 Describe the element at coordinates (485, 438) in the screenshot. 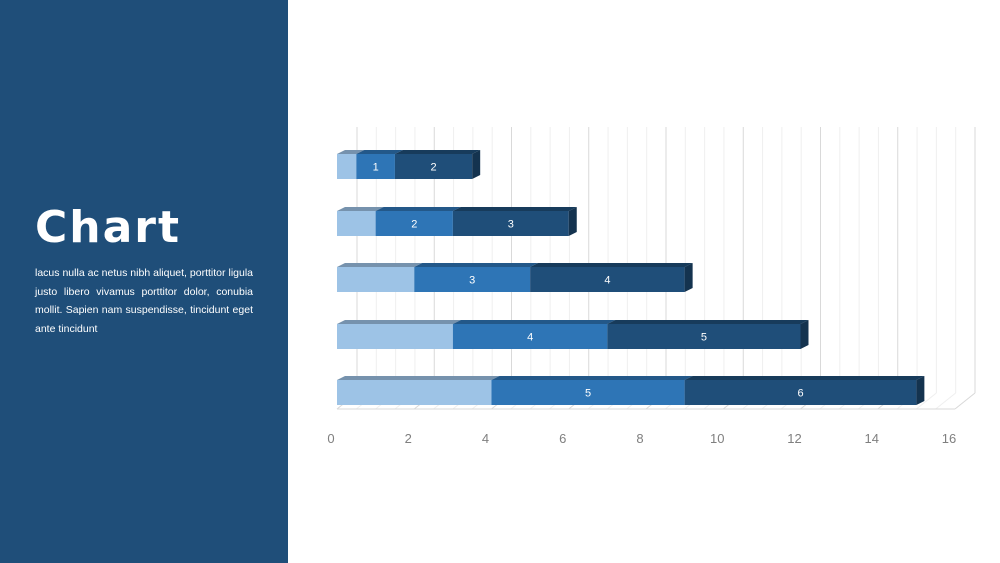

I see `x-tick-label: 4` at that location.